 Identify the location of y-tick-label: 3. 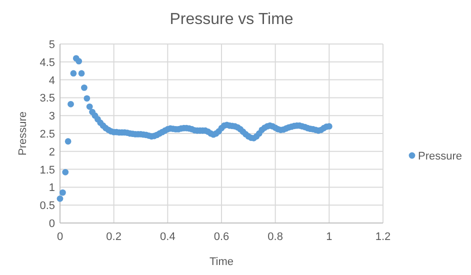
(51, 116).